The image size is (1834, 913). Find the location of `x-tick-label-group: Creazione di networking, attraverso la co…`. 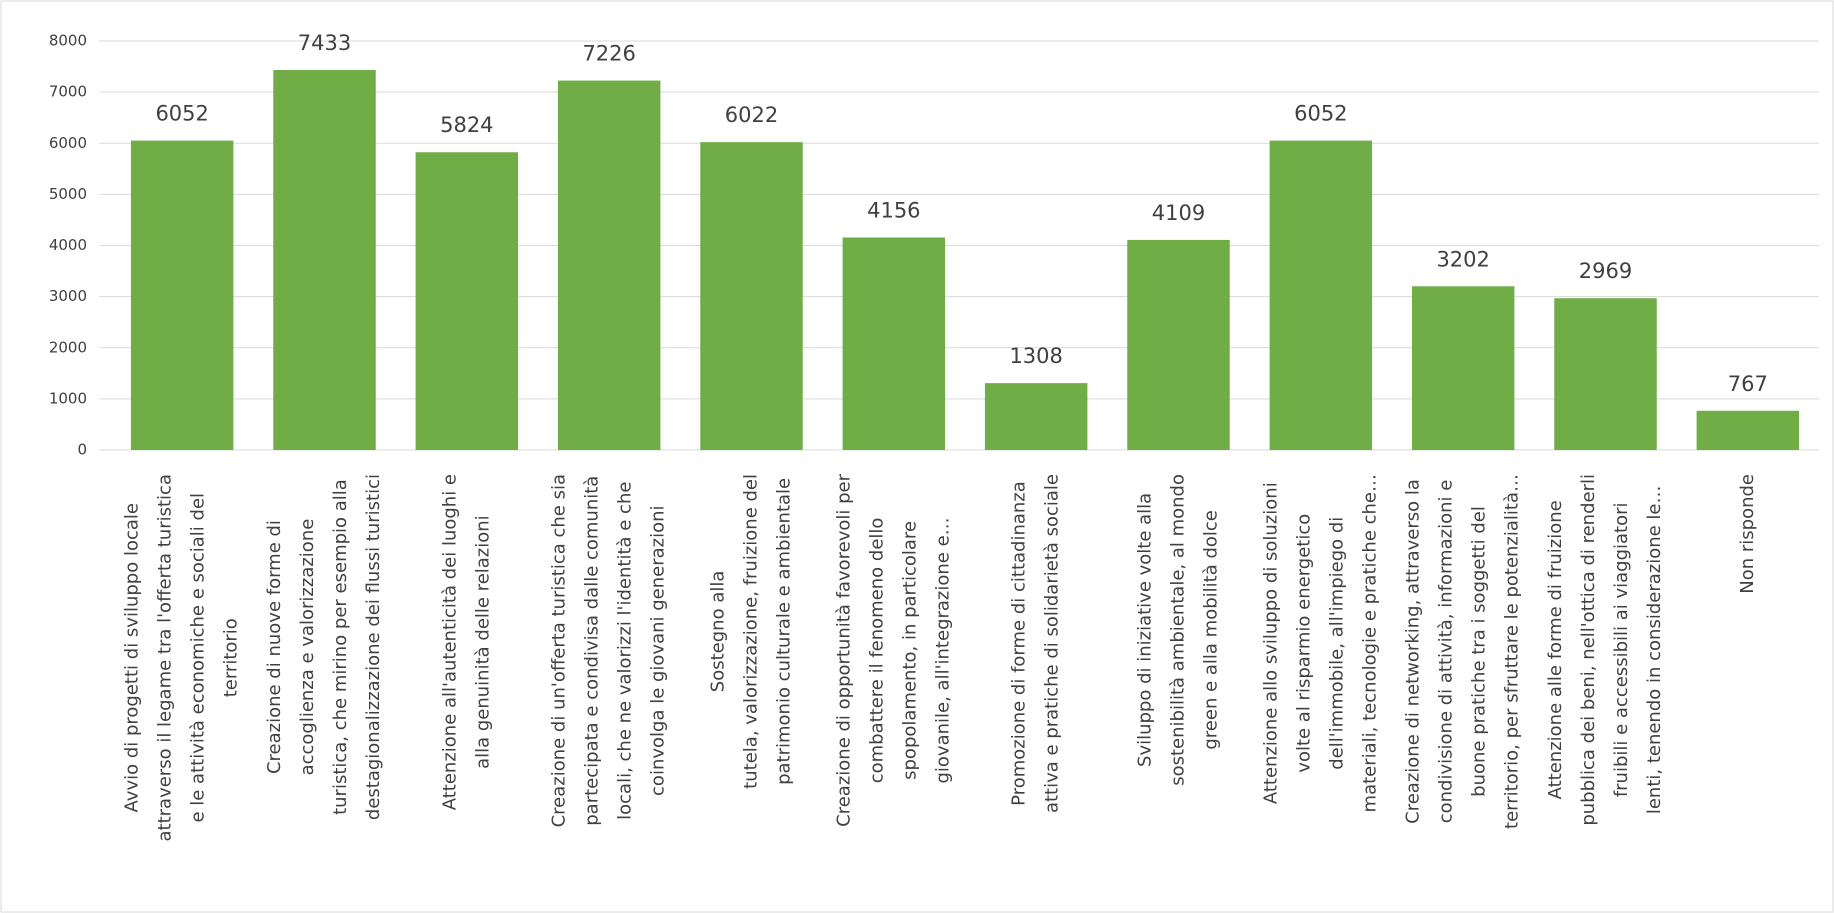

x-tick-label-group: Creazione di networking, attraverso la co… is located at coordinates (1463, 651).